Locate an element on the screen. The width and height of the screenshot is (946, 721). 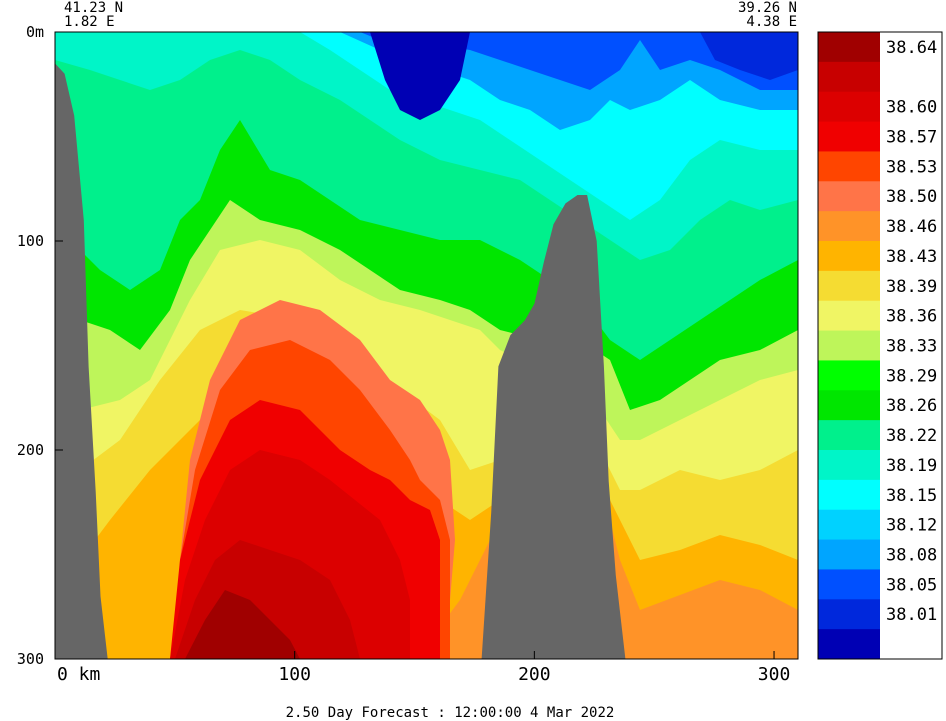
x-tick-label: 300 is located at coordinates (774, 674).